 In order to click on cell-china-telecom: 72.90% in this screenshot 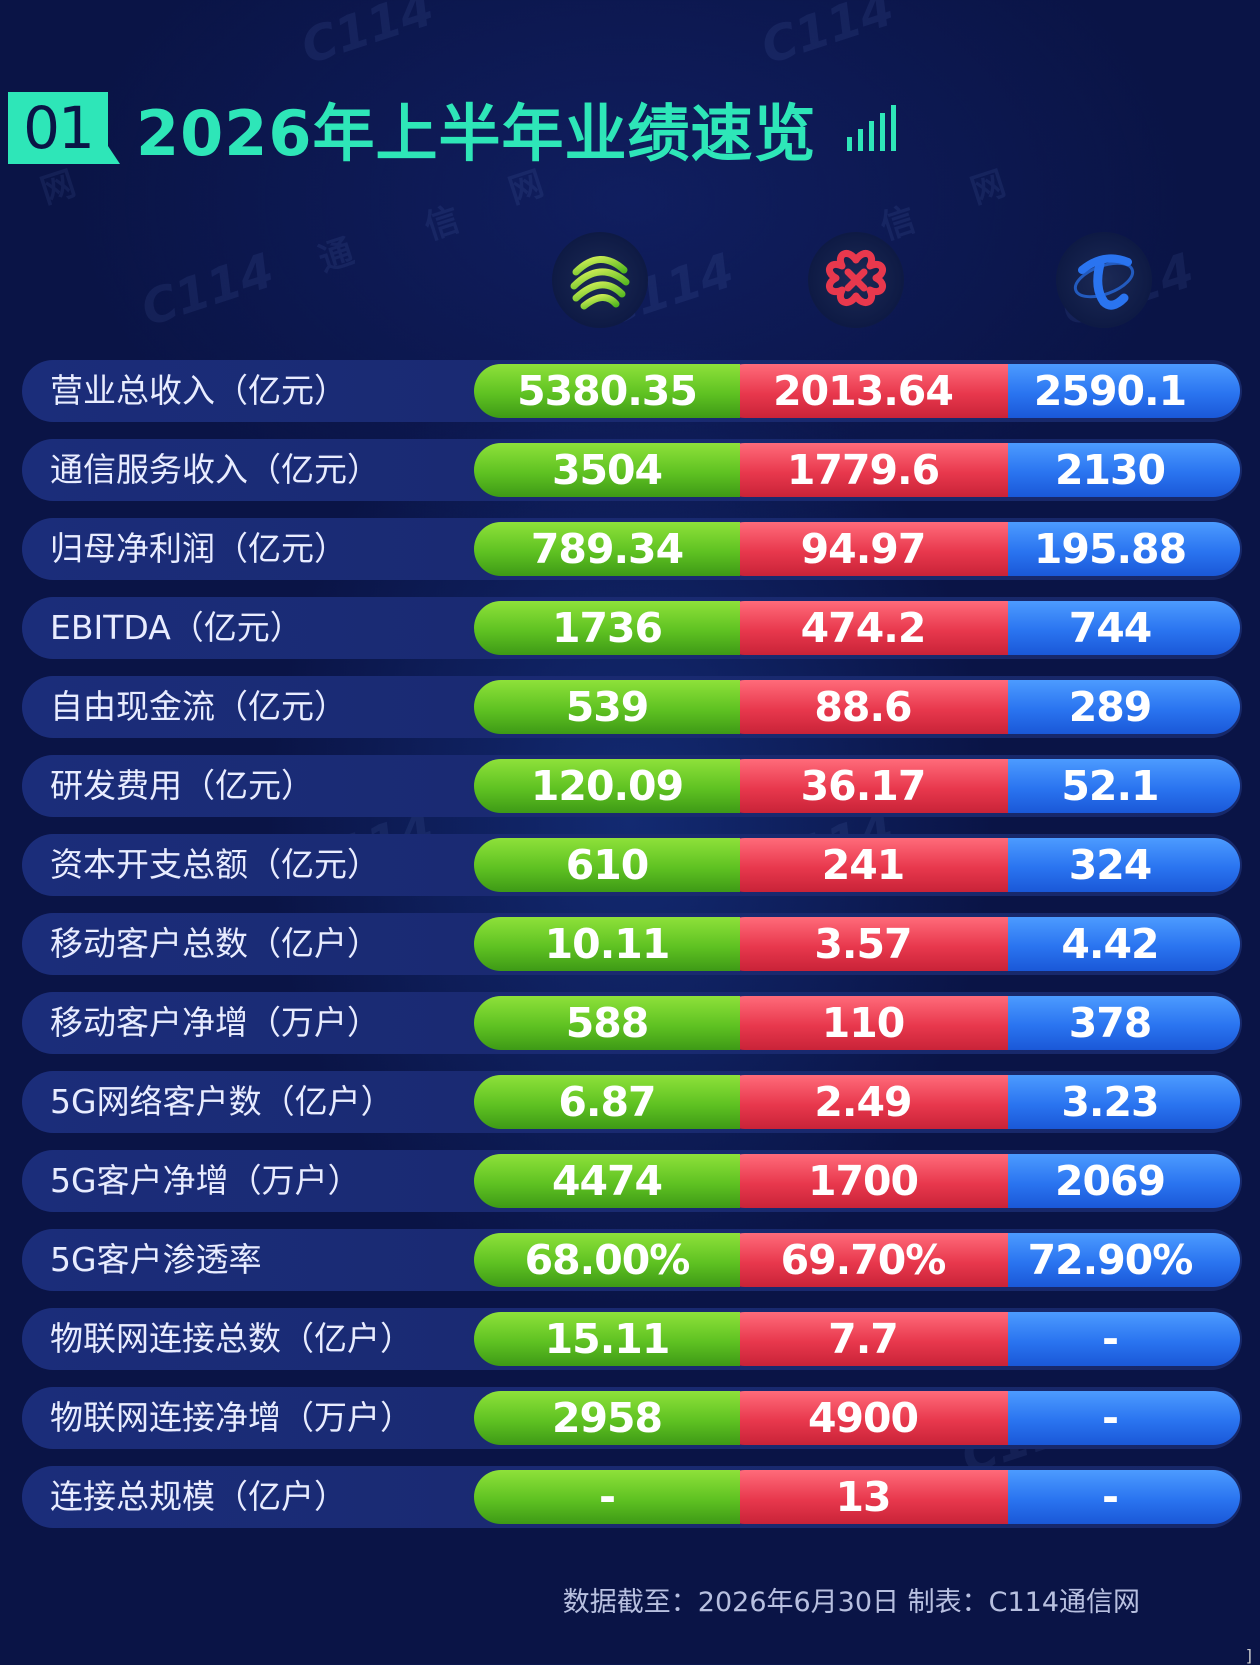, I will do `click(1110, 1260)`.